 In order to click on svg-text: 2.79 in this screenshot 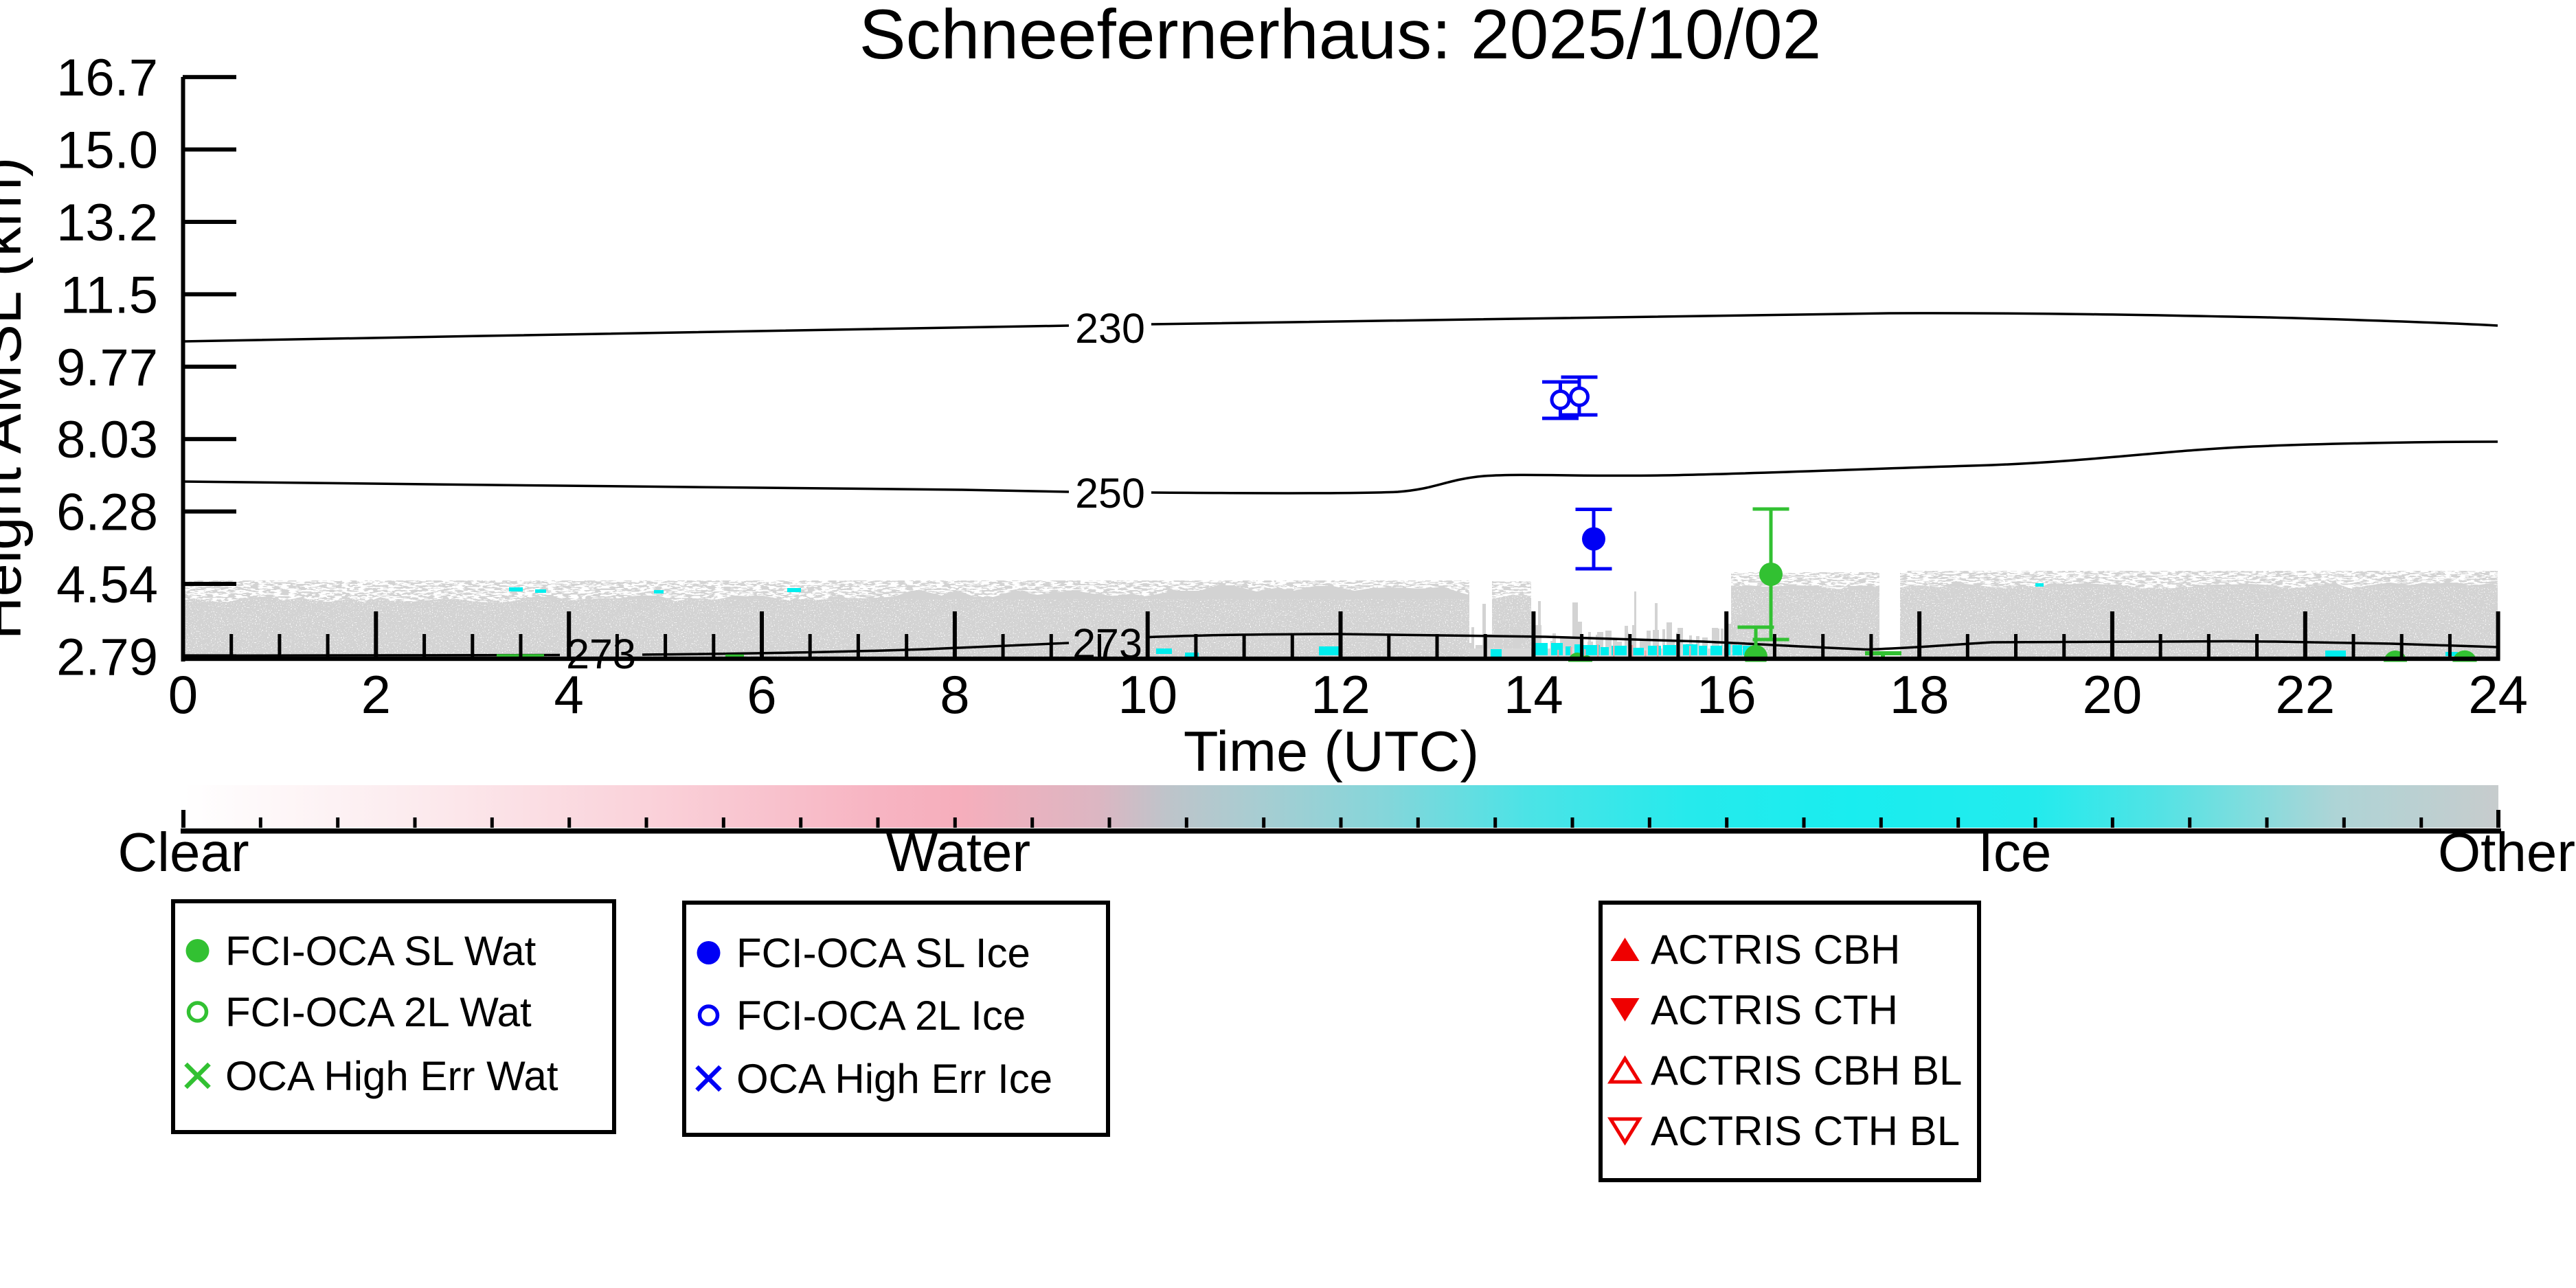, I will do `click(107, 657)`.